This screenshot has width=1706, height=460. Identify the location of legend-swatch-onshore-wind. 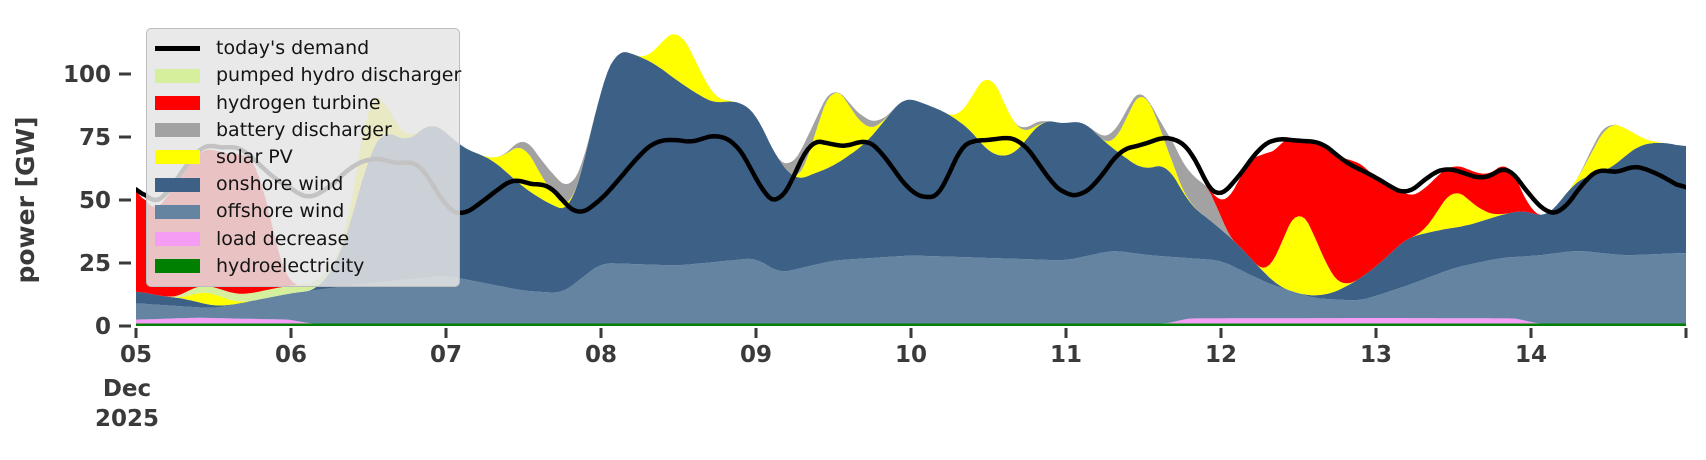
(177, 184).